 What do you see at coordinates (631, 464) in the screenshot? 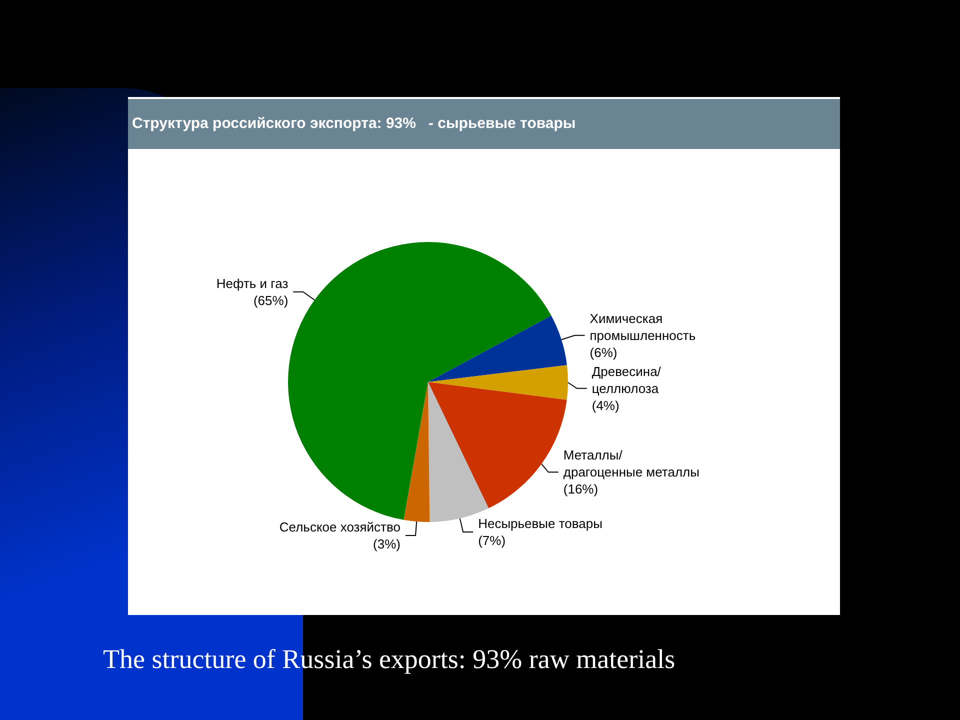
I see `slice-label: Металлы/драгоценные металлы` at bounding box center [631, 464].